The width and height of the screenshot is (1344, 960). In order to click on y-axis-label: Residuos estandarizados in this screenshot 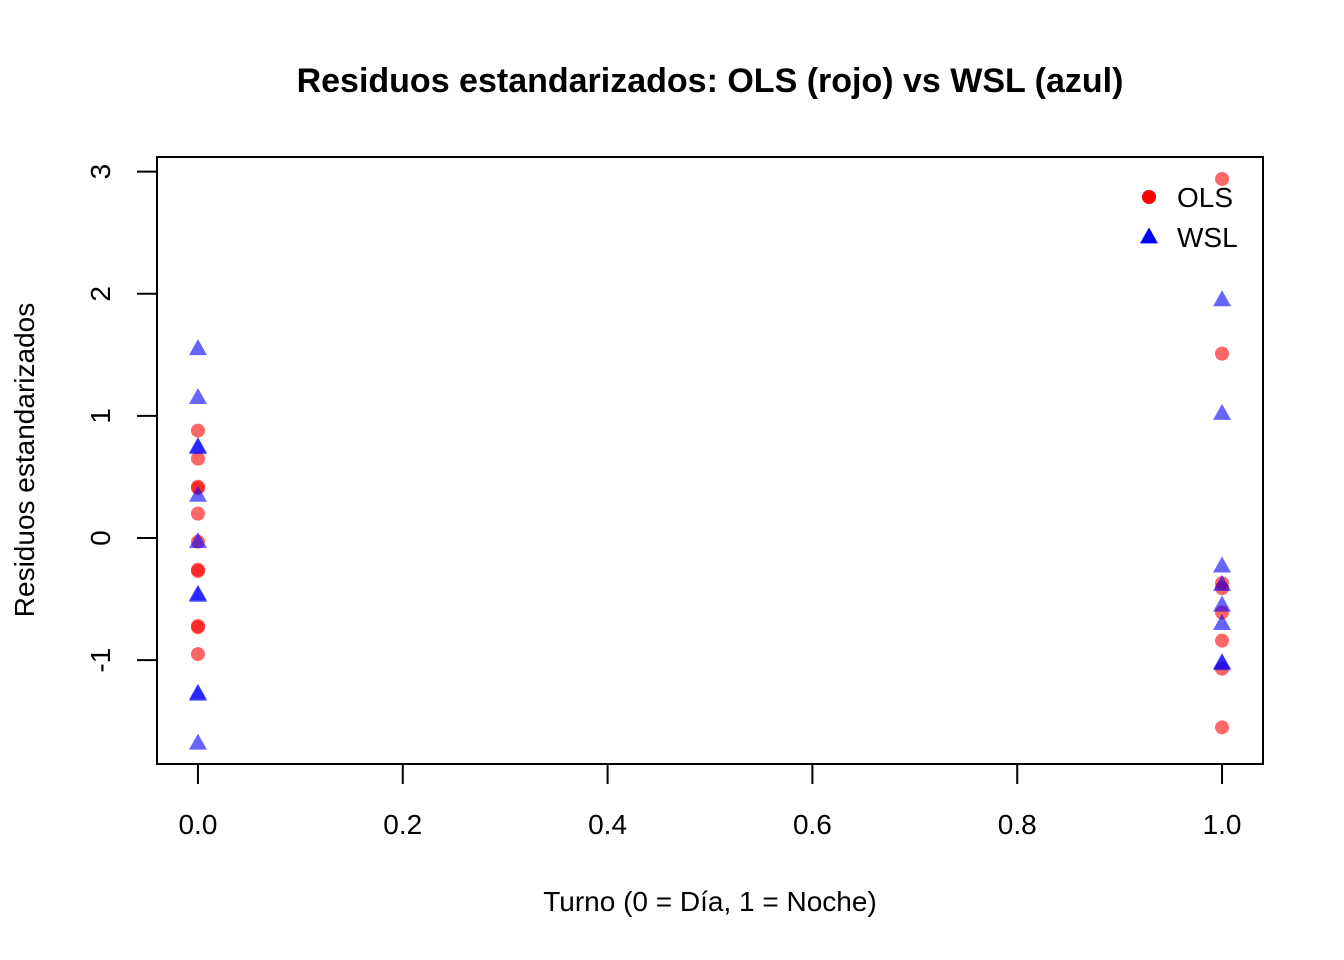, I will do `click(24, 460)`.